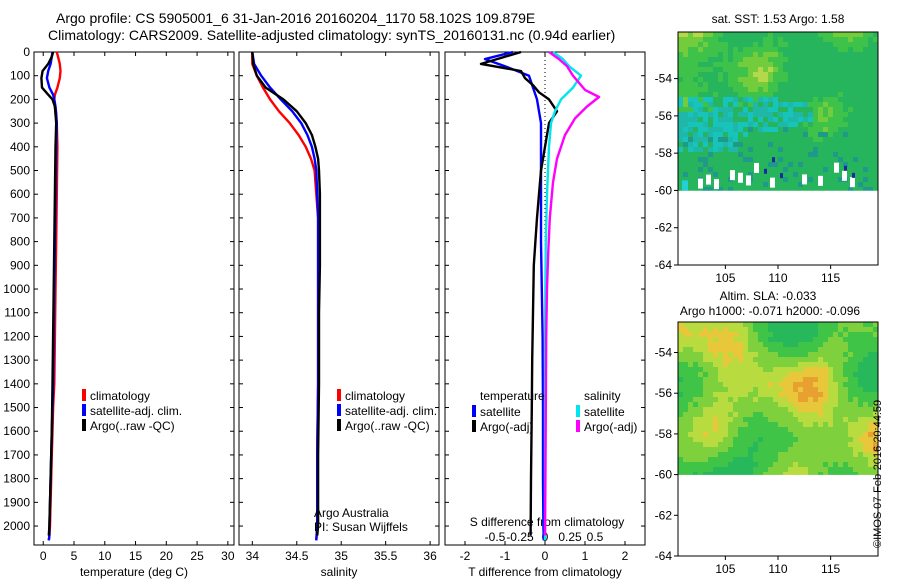  I want to click on sla-map-heat-cells, so click(778, 398).